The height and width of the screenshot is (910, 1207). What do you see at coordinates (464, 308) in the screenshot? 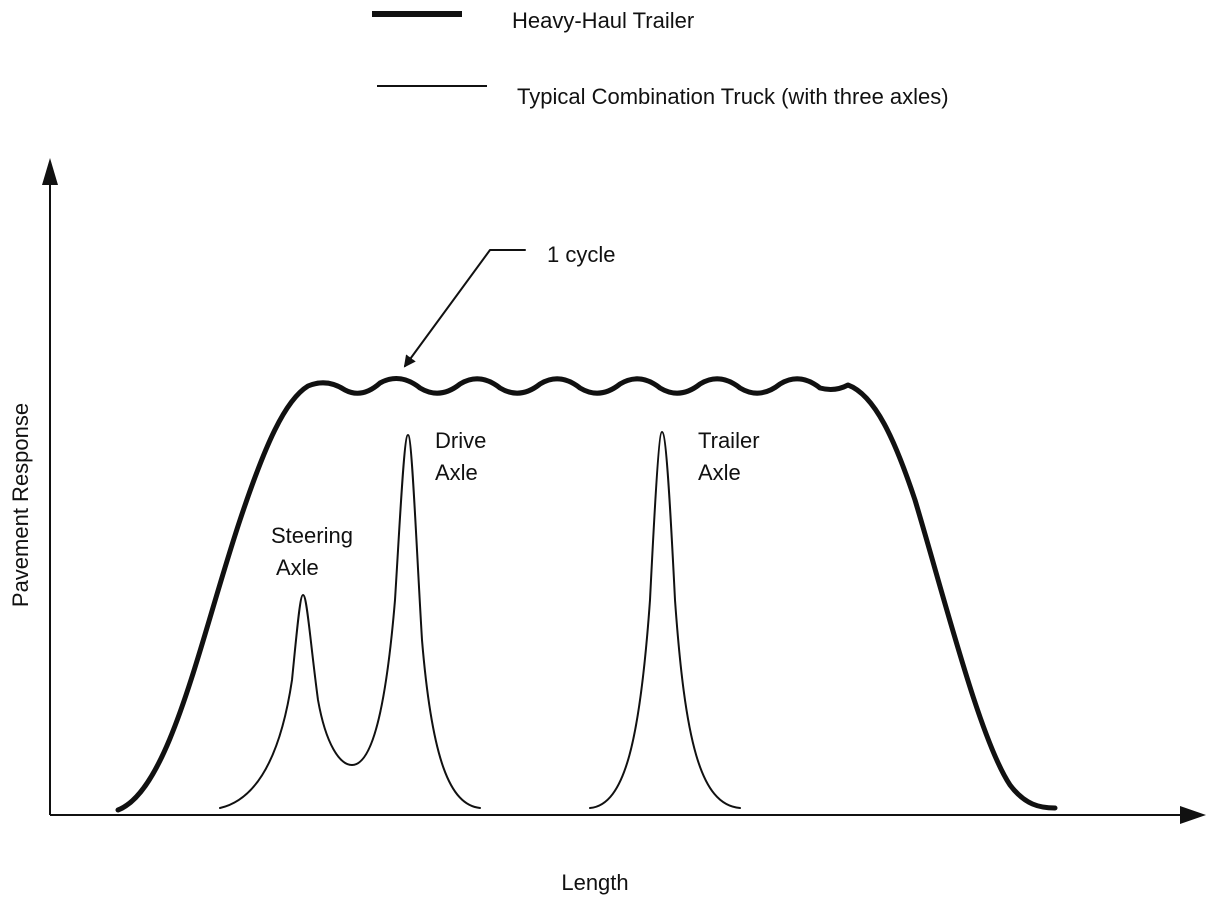
I see `cycle-arrow` at bounding box center [464, 308].